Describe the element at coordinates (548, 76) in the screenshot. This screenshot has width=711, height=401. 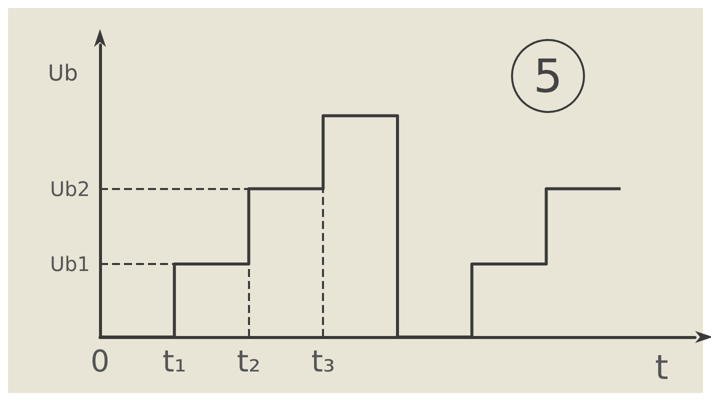
I see `text: 5` at that location.